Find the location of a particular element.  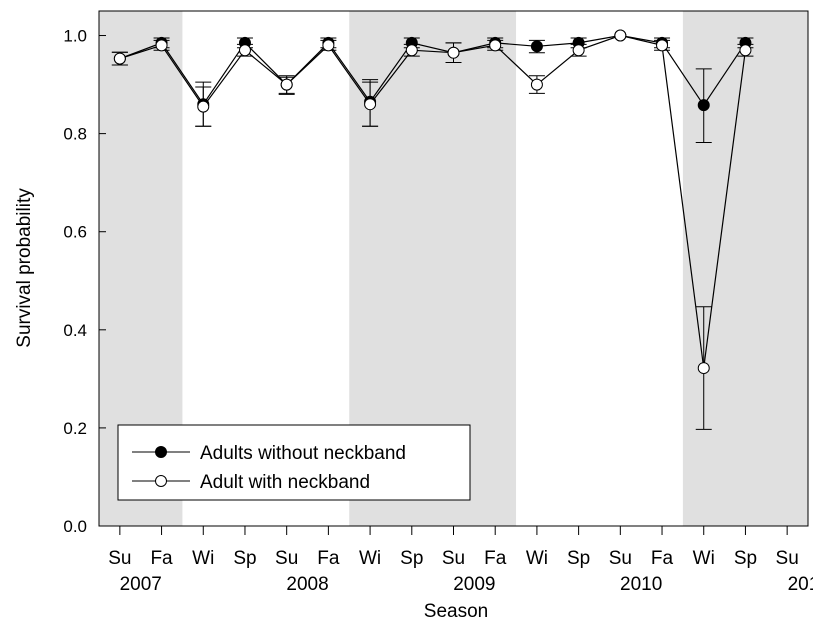

year-label-2011: 2011 is located at coordinates (800, 584).